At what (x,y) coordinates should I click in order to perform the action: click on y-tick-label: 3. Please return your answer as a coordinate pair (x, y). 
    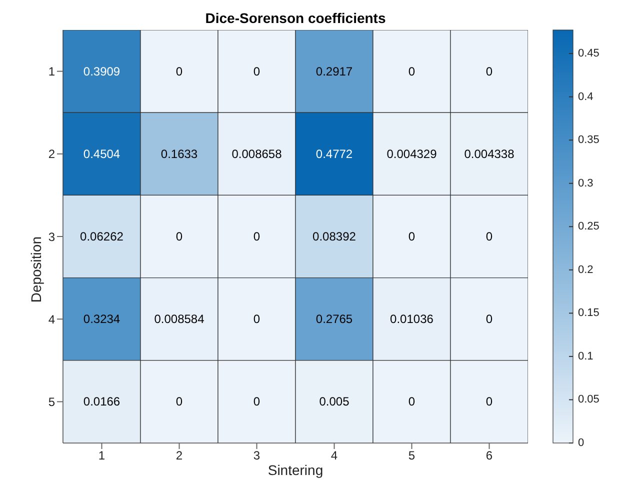
    Looking at the image, I should click on (52, 237).